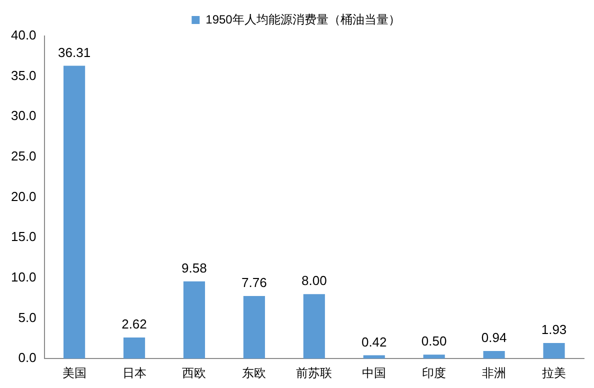 The image size is (594, 388). I want to click on text: 2.62, so click(134, 324).